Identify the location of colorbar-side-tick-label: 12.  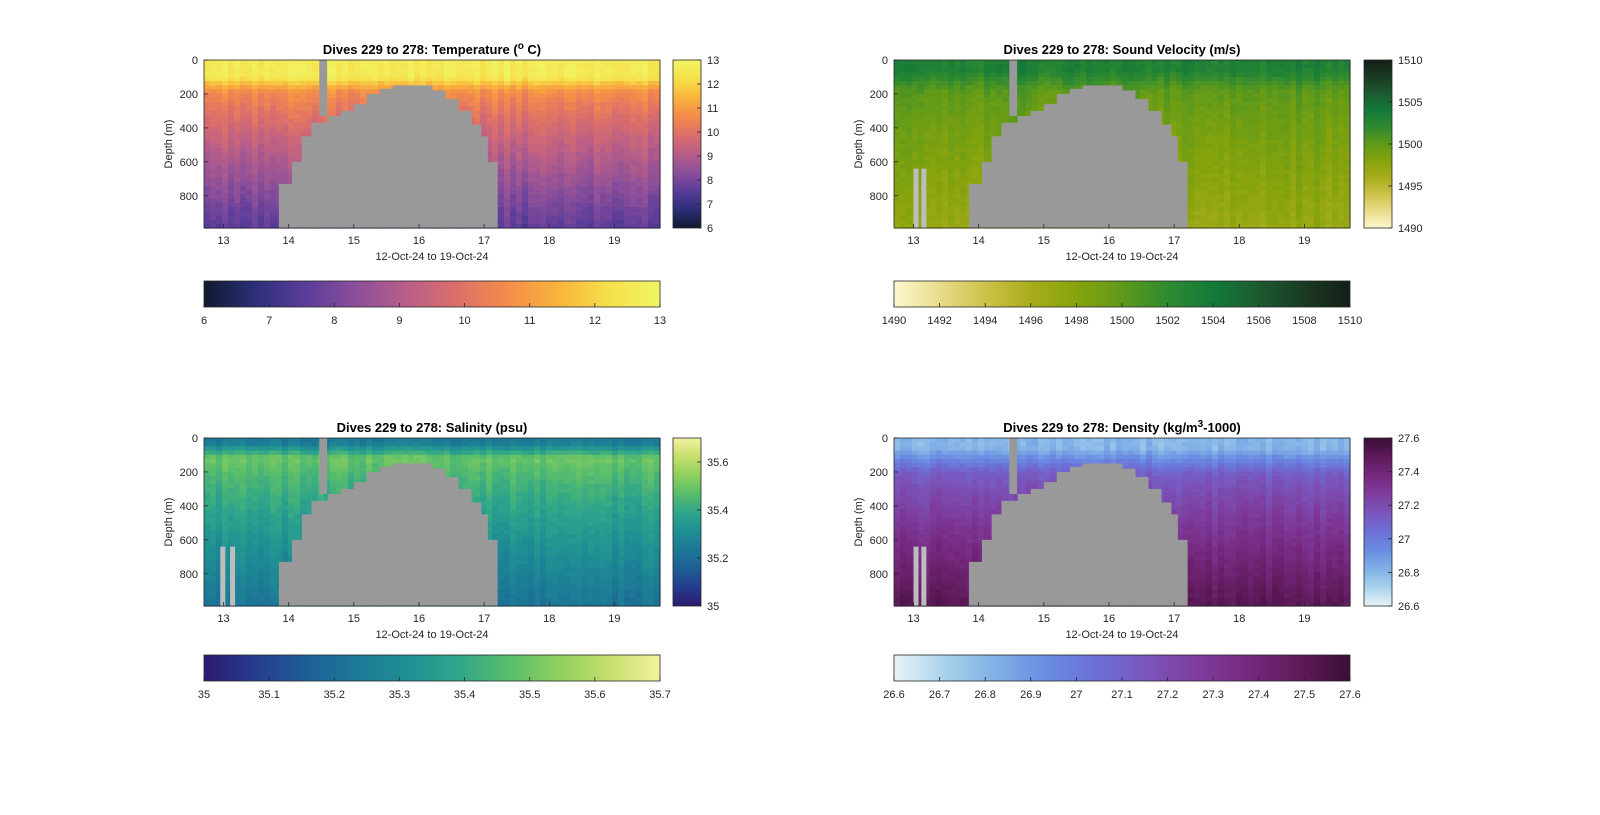
(713, 85).